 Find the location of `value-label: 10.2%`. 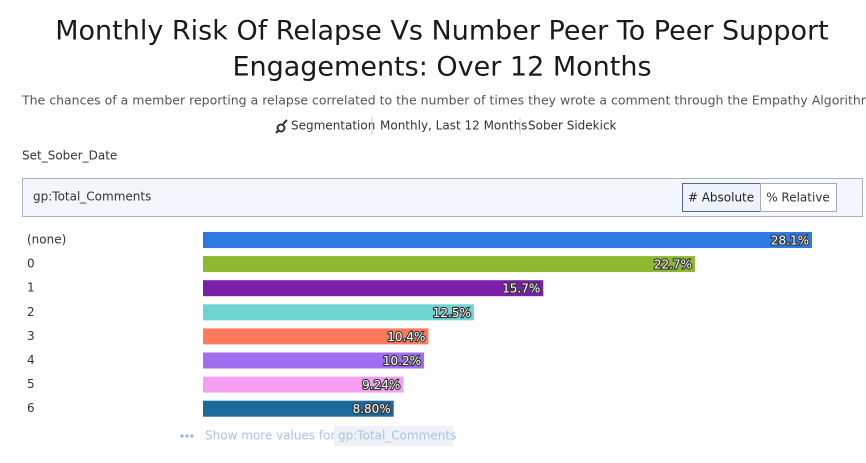

value-label: 10.2% is located at coordinates (402, 361).